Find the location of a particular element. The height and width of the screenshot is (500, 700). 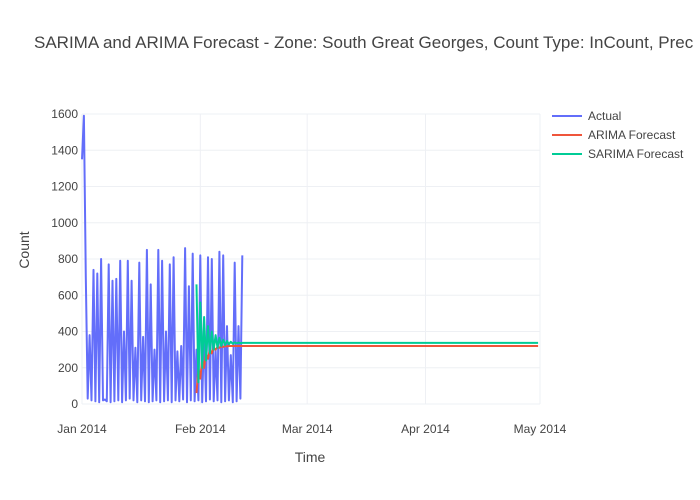

legend-item-actual: Actual is located at coordinates (617, 115).